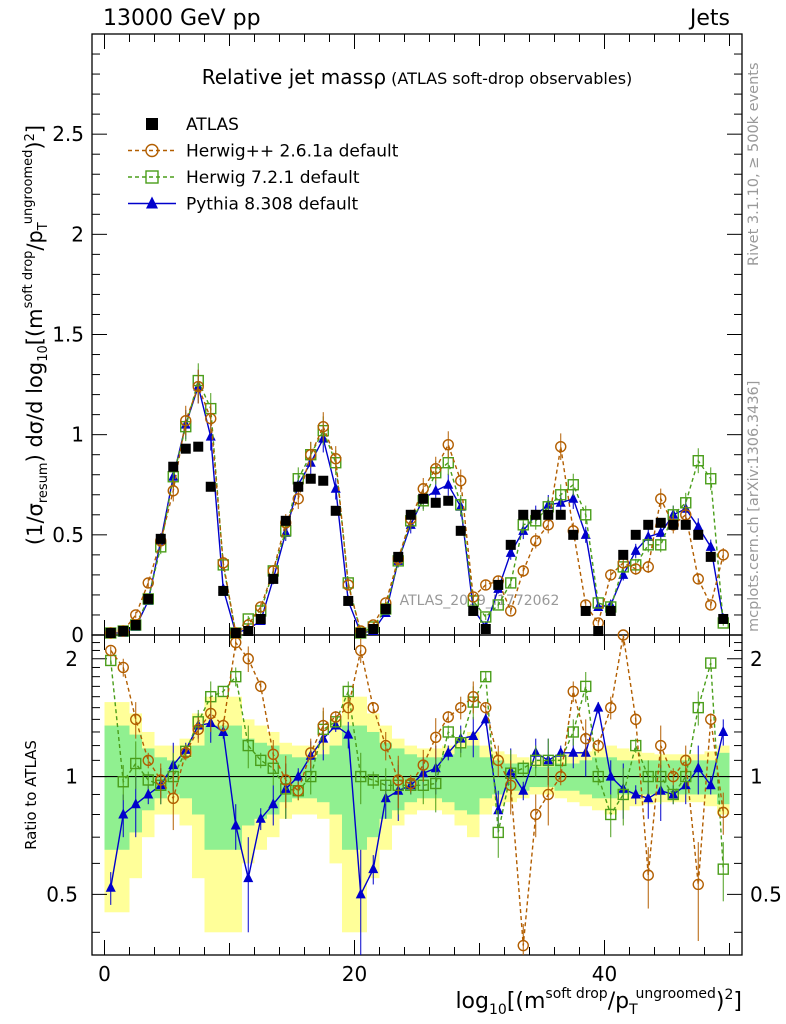  What do you see at coordinates (68, 335) in the screenshot?
I see `y-tick-label: 1.5` at bounding box center [68, 335].